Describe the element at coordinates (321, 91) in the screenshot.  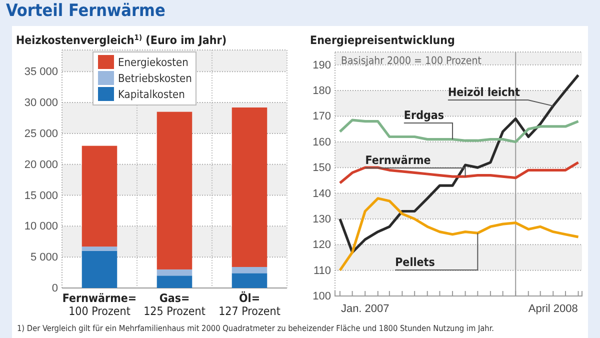
I see `y-tick-label: 180` at that location.